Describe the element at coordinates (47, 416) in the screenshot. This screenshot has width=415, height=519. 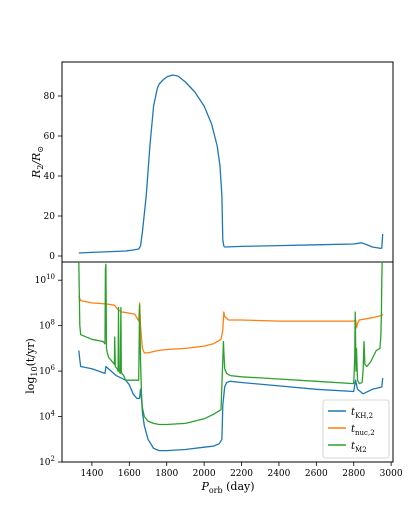
I see `y-tick-label: 10⁴` at that location.